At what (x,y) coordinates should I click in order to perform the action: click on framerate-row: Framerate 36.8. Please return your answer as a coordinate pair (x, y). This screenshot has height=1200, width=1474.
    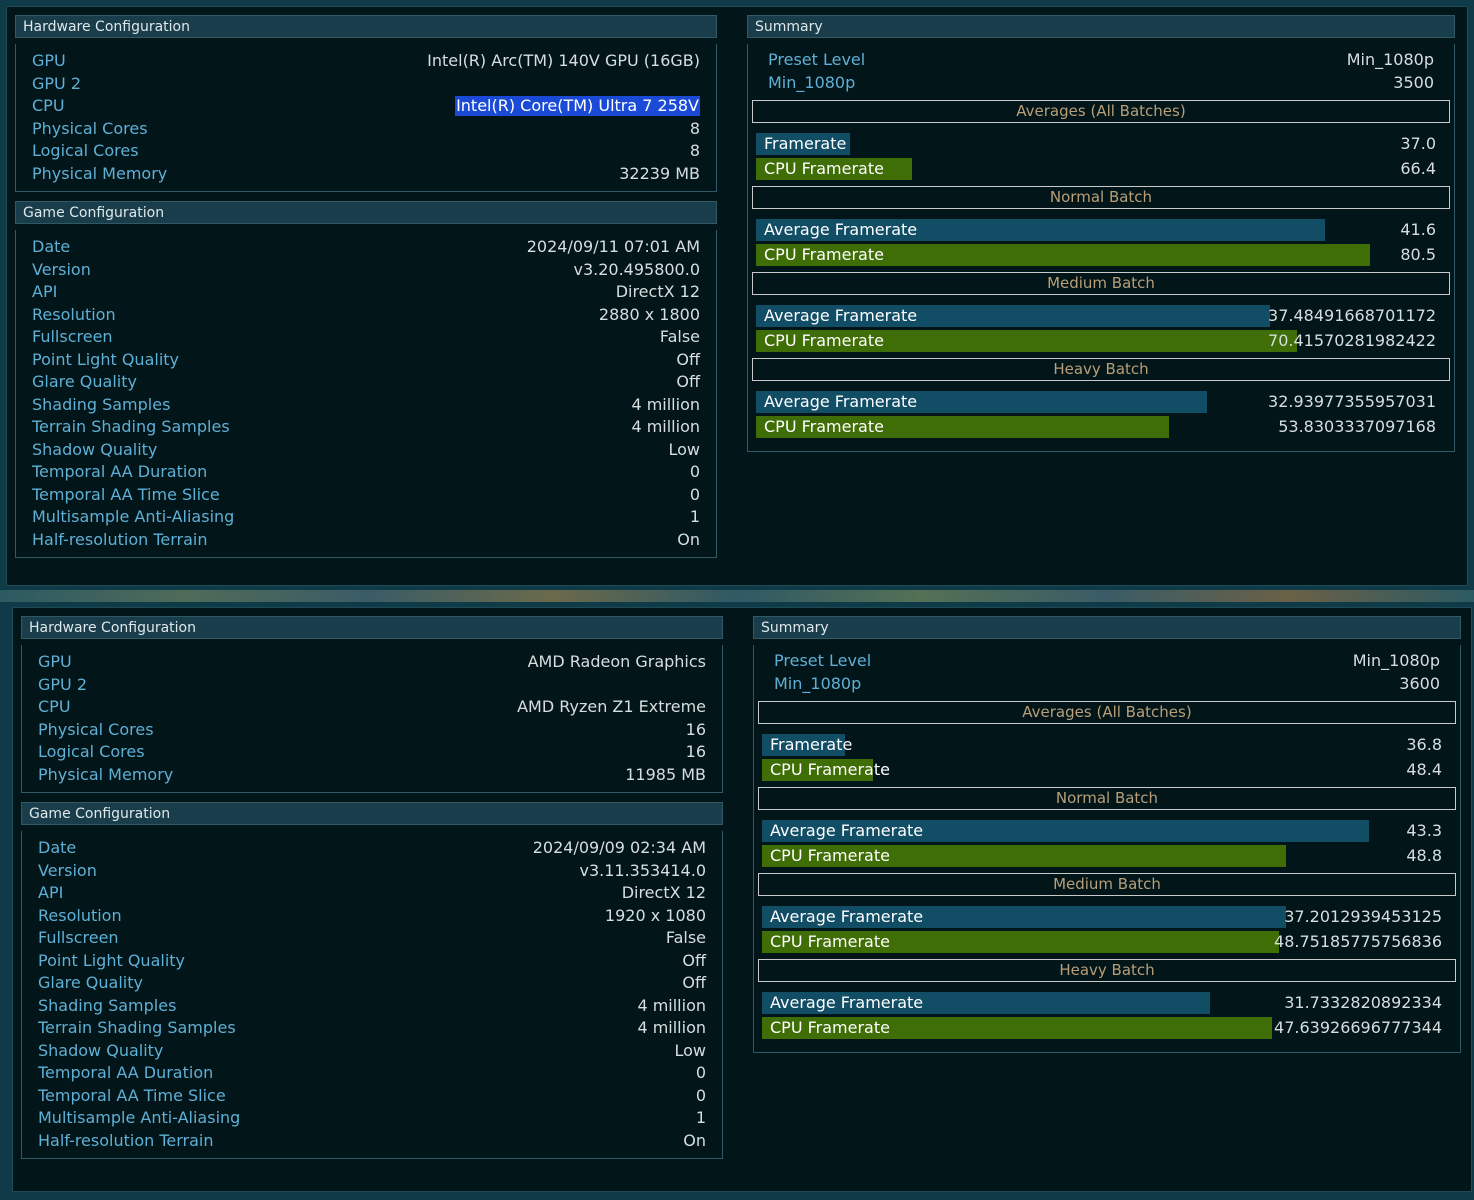
    Looking at the image, I should click on (1109, 745).